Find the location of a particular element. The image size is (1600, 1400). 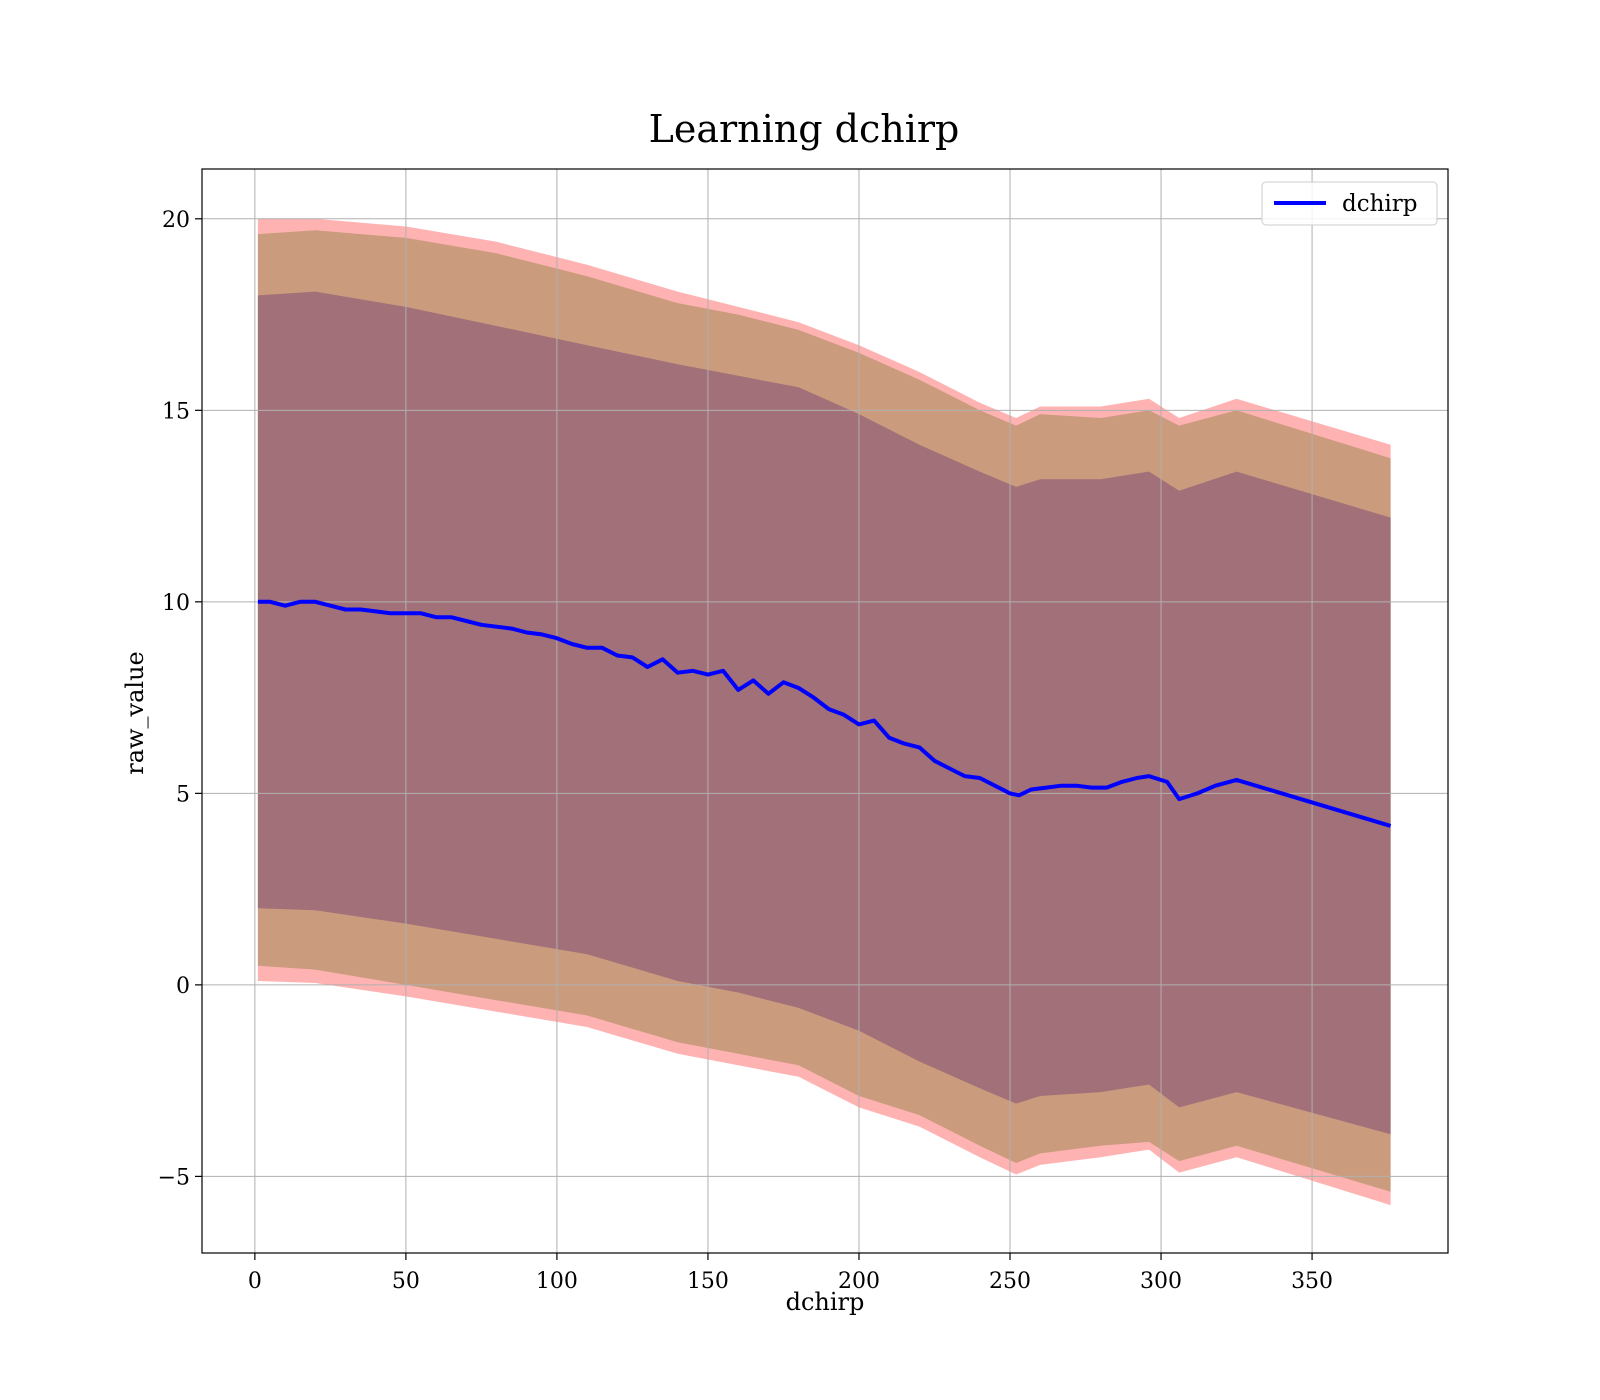

y-tick-label-0: −5 is located at coordinates (174, 1177).